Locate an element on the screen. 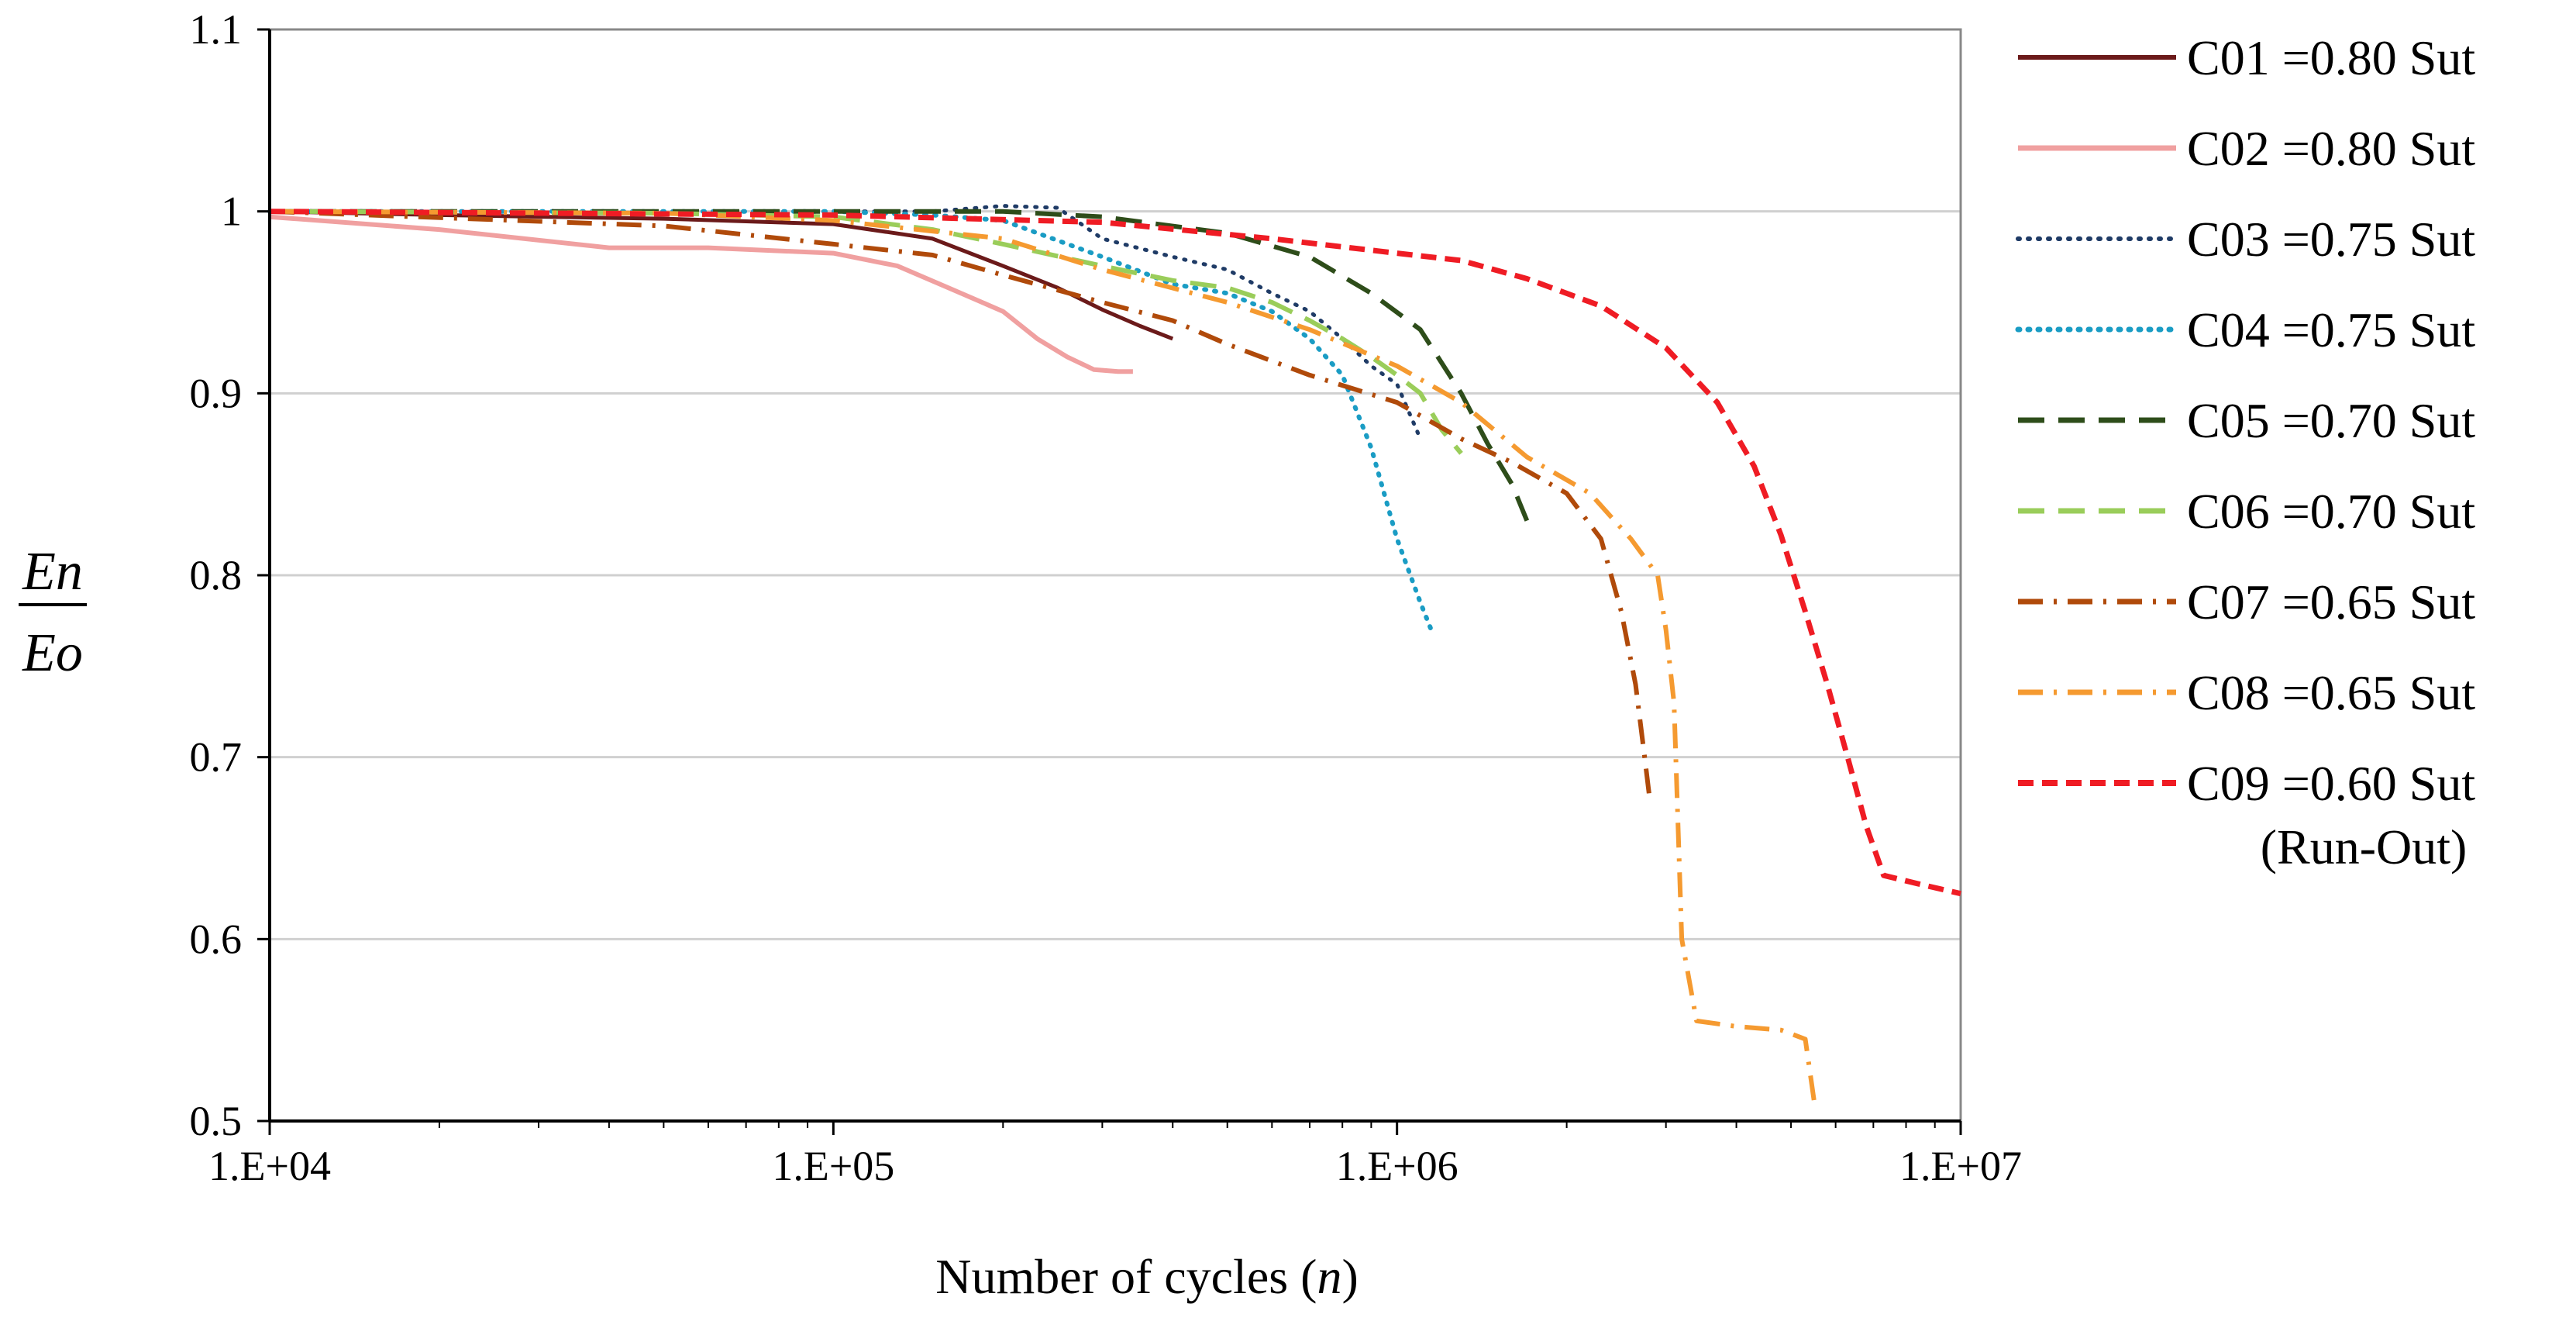  series-line-c05 is located at coordinates (900, 365).